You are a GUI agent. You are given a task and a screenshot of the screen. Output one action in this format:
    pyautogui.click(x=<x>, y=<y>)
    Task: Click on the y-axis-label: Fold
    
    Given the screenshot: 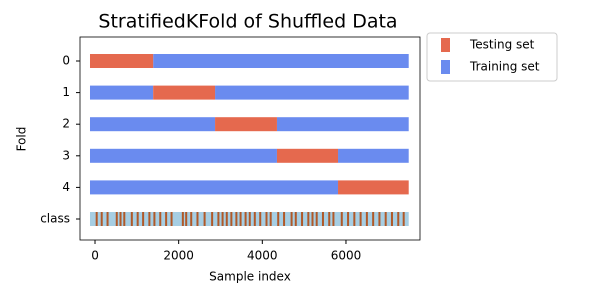 What is the action you would take?
    pyautogui.click(x=22, y=139)
    